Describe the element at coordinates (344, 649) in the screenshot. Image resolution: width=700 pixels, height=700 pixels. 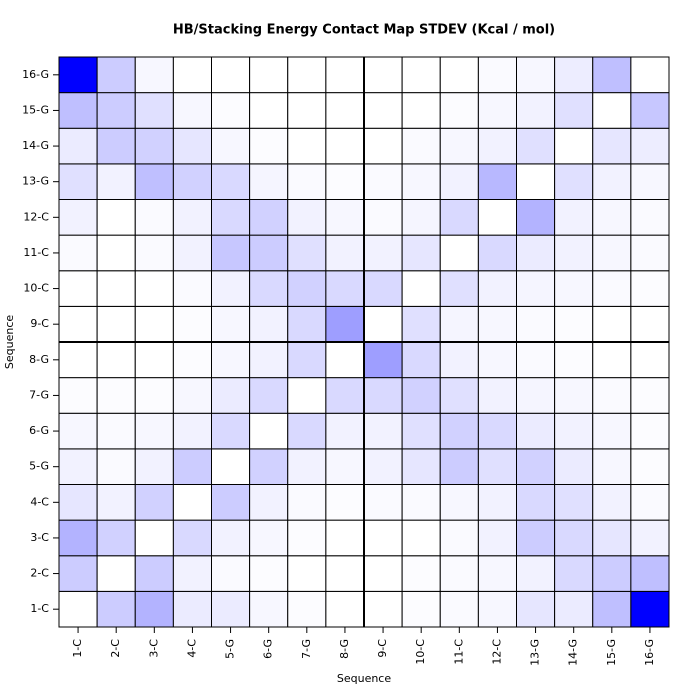
I see `x-tick-label: 8-G` at that location.